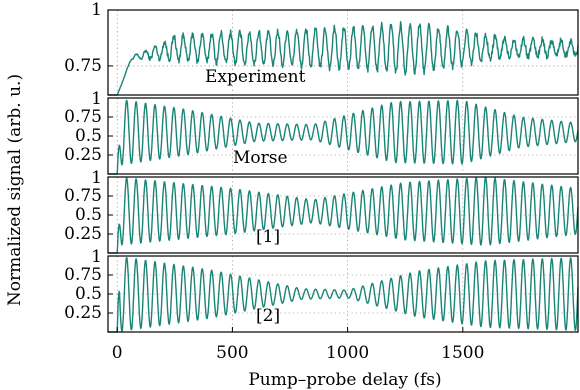  I want to click on y-tick-label-ref1-1: 0.5, so click(88, 215).